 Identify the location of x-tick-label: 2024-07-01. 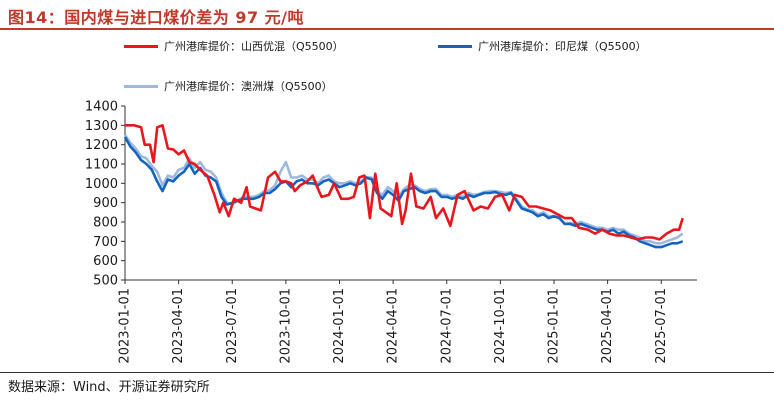
(446, 326).